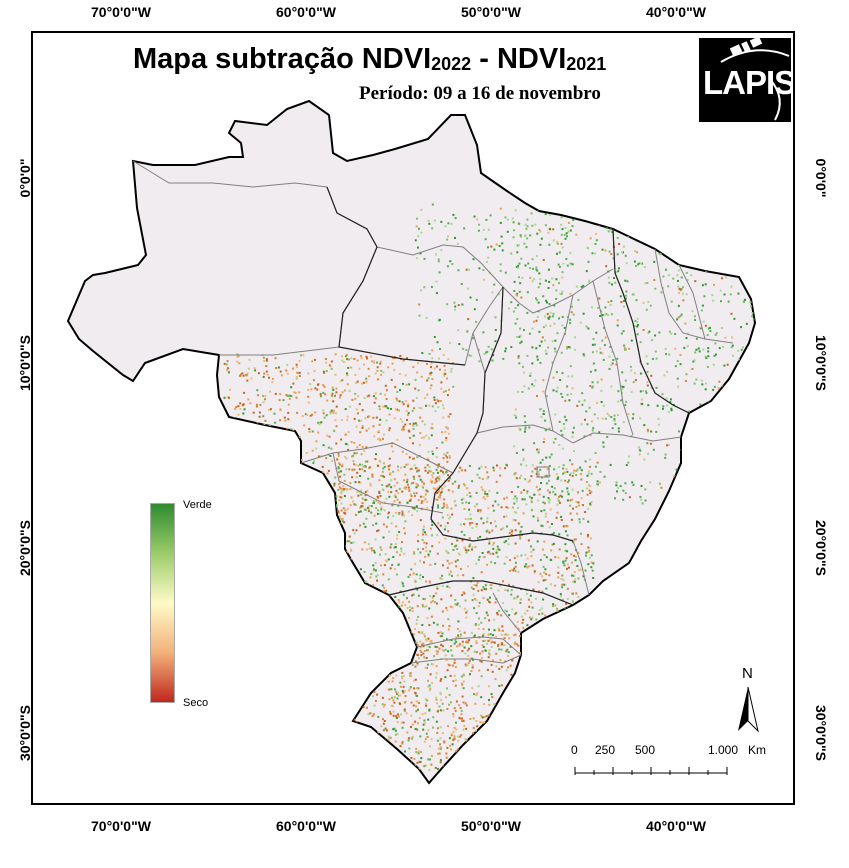 The image size is (849, 868). What do you see at coordinates (121, 826) in the screenshot?
I see `lon-label-bottom-70w: 70°0'0"W` at bounding box center [121, 826].